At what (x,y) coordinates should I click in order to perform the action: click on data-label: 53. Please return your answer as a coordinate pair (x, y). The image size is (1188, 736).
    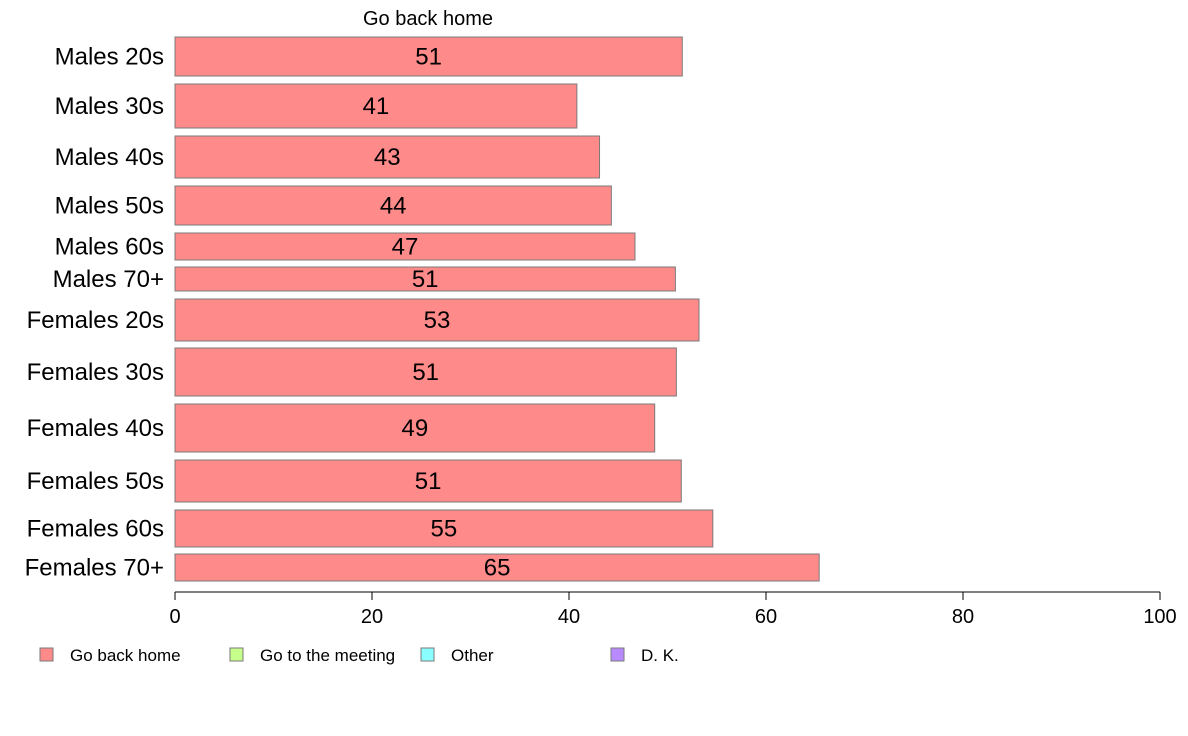
    Looking at the image, I should click on (437, 320).